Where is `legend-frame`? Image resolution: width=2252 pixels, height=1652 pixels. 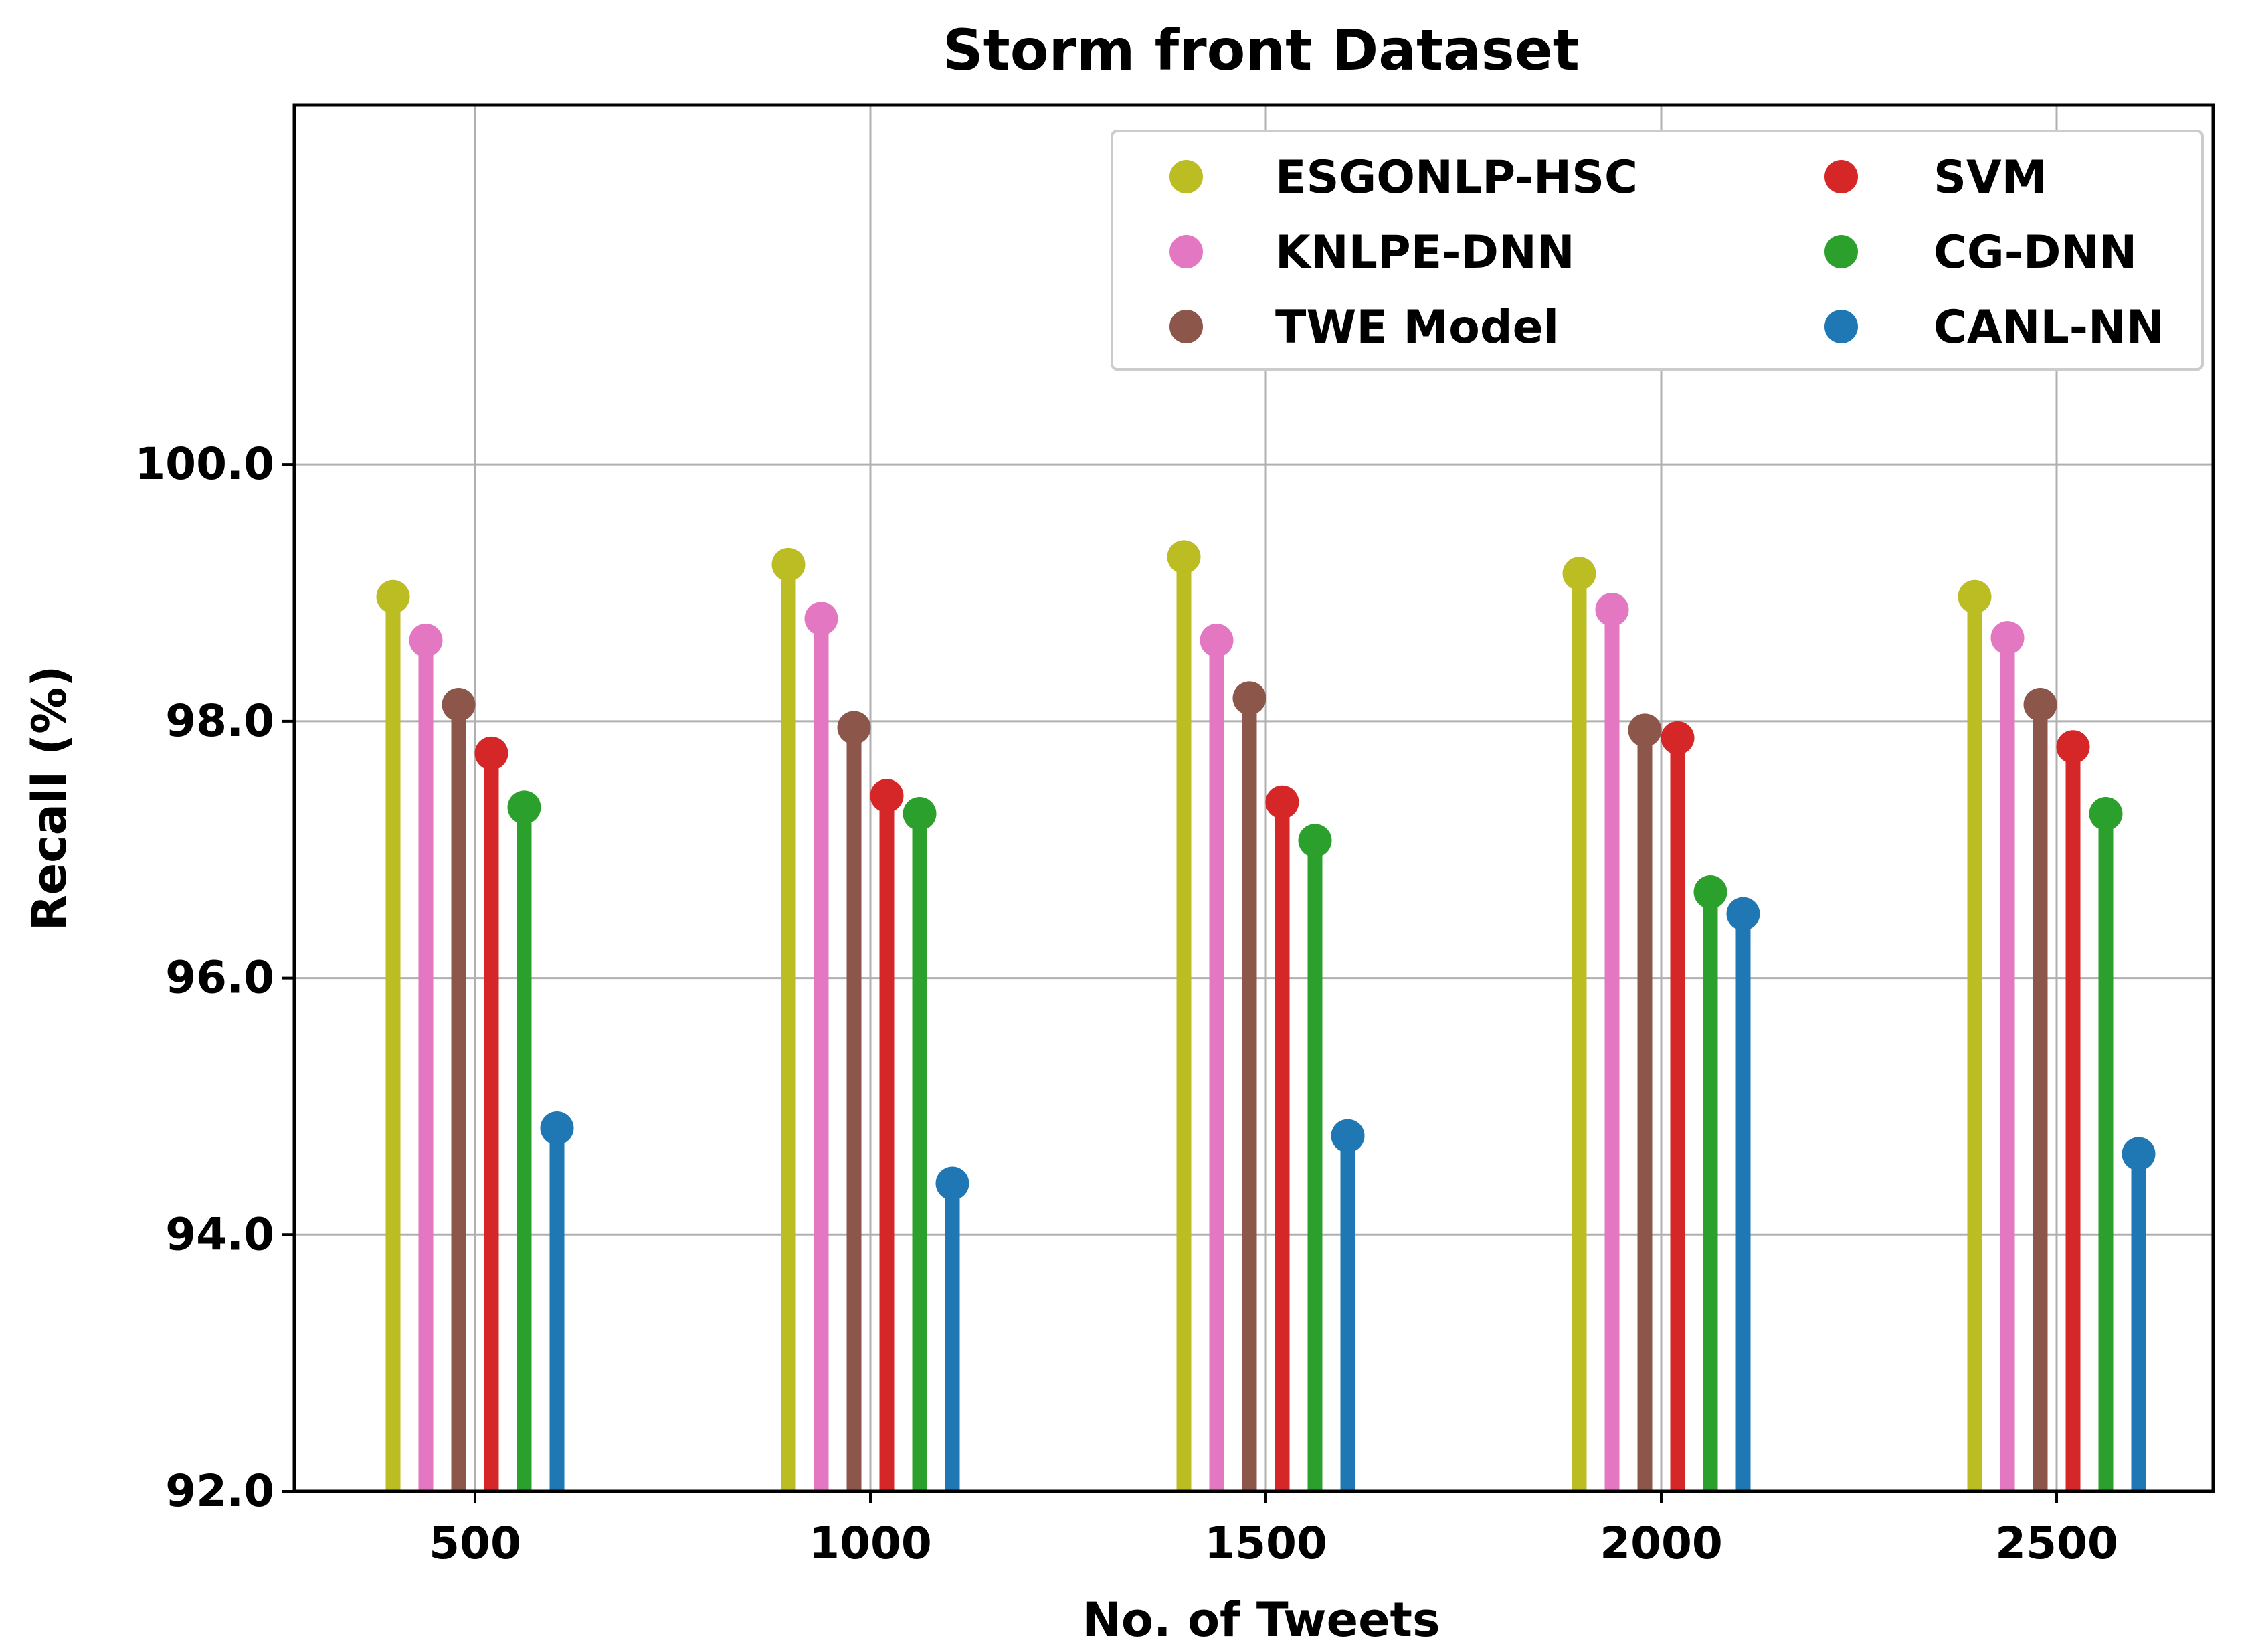
legend-frame is located at coordinates (1657, 251).